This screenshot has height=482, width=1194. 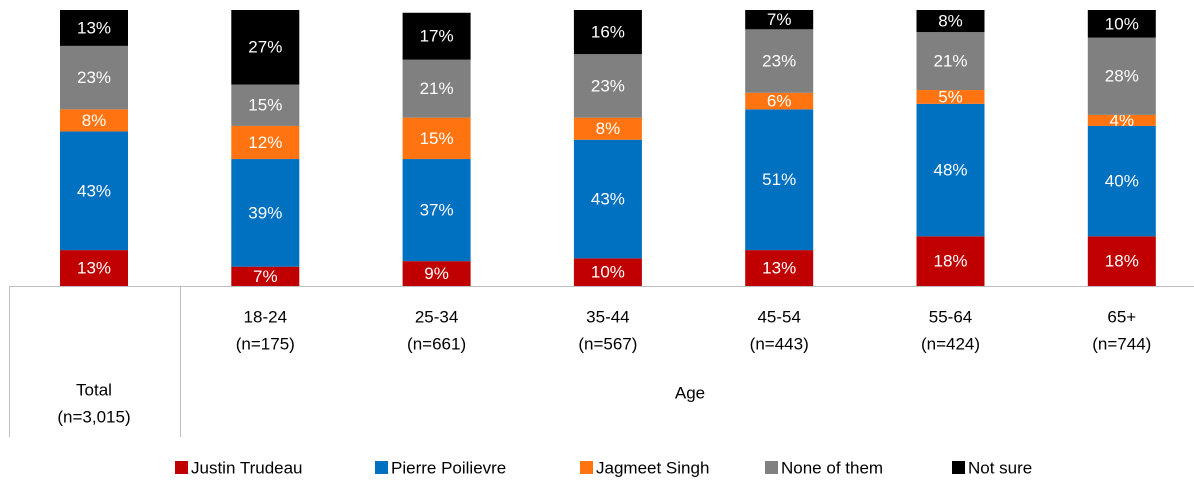 What do you see at coordinates (265, 343) in the screenshot?
I see `x-tick-sublabel: (n=175)` at bounding box center [265, 343].